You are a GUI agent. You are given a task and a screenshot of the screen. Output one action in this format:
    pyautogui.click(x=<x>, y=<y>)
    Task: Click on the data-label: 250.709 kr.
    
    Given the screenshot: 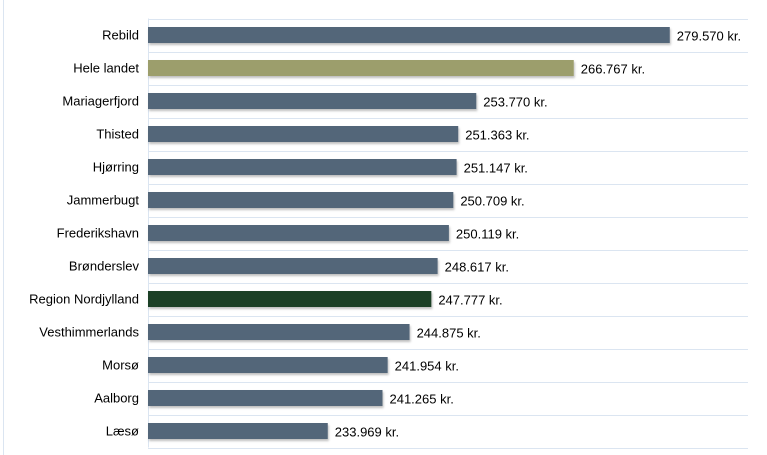 What is the action you would take?
    pyautogui.click(x=492, y=201)
    